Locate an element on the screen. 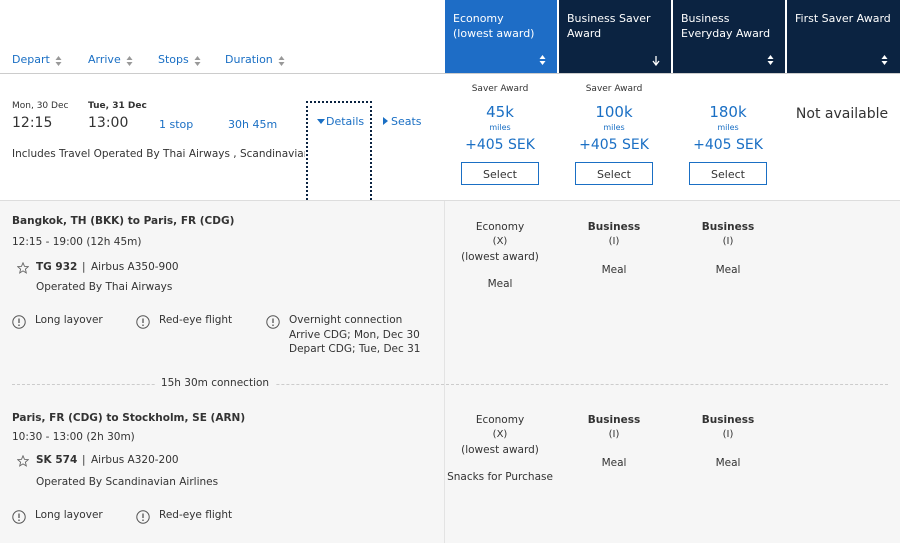 This screenshot has width=900, height=543. details-link: Details is located at coordinates (345, 121).